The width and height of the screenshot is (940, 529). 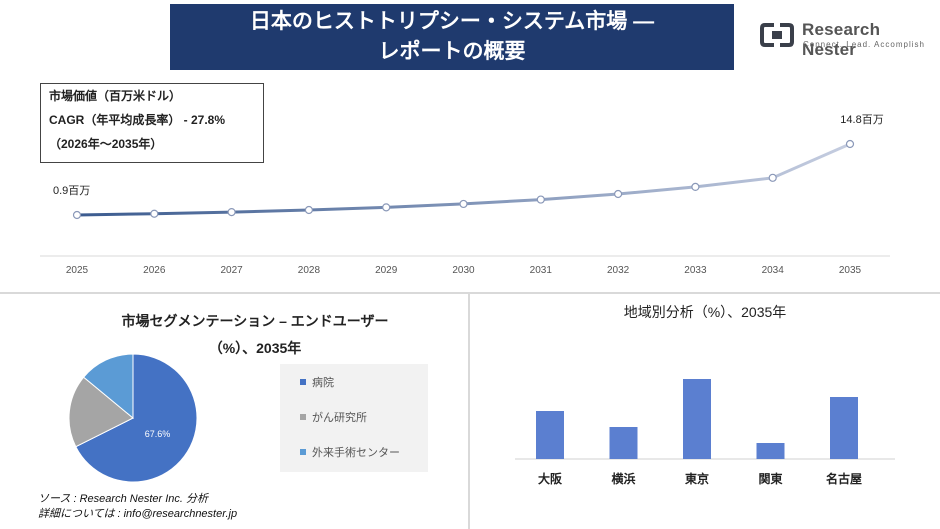 What do you see at coordinates (386, 207) in the screenshot?
I see `line-point-2029` at bounding box center [386, 207].